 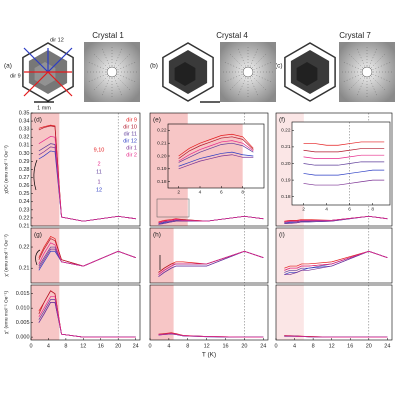 What do you see at coordinates (209, 355) in the screenshot?
I see `x-axis-label: T (K)` at bounding box center [209, 355].